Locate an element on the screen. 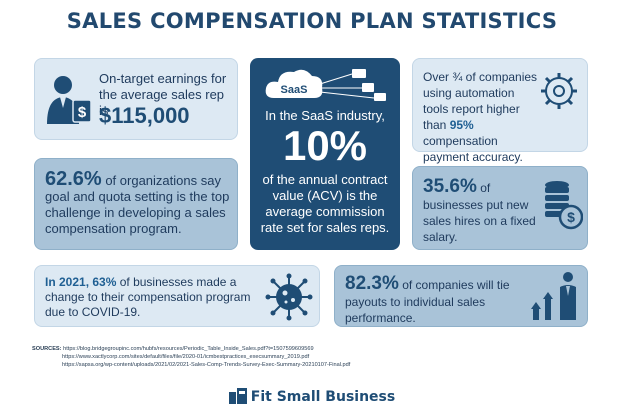 The image size is (624, 415). businessman-dollar-icon: $ is located at coordinates (69, 100).